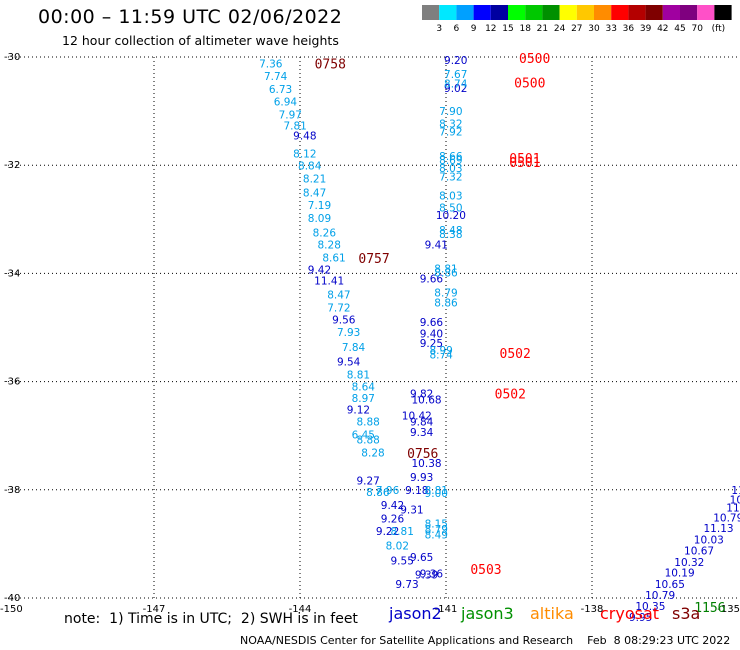 Image resolution: width=740 pixels, height=650 pixels. What do you see at coordinates (455, 61) in the screenshot?
I see `wave-height-label: 9.20` at bounding box center [455, 61].